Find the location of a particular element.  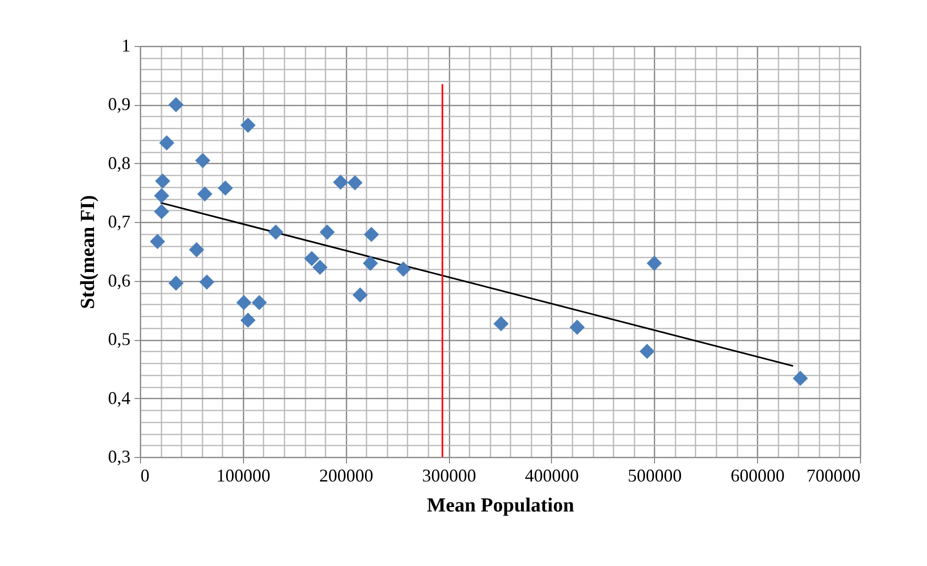

x-tick-label: 700000 is located at coordinates (833, 476).